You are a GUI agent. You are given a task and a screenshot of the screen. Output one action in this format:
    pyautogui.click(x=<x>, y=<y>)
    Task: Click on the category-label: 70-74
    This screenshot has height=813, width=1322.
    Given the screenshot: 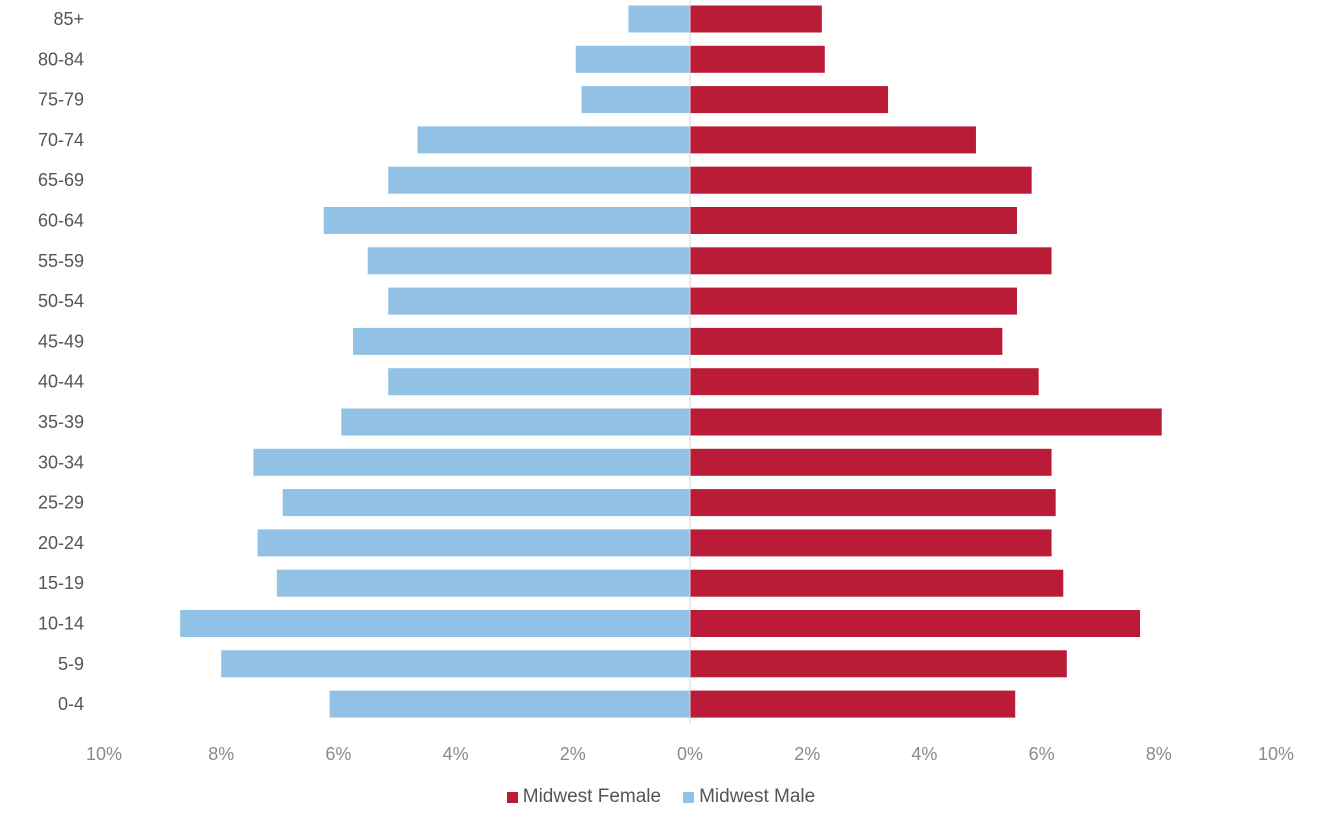 What is the action you would take?
    pyautogui.click(x=61, y=140)
    